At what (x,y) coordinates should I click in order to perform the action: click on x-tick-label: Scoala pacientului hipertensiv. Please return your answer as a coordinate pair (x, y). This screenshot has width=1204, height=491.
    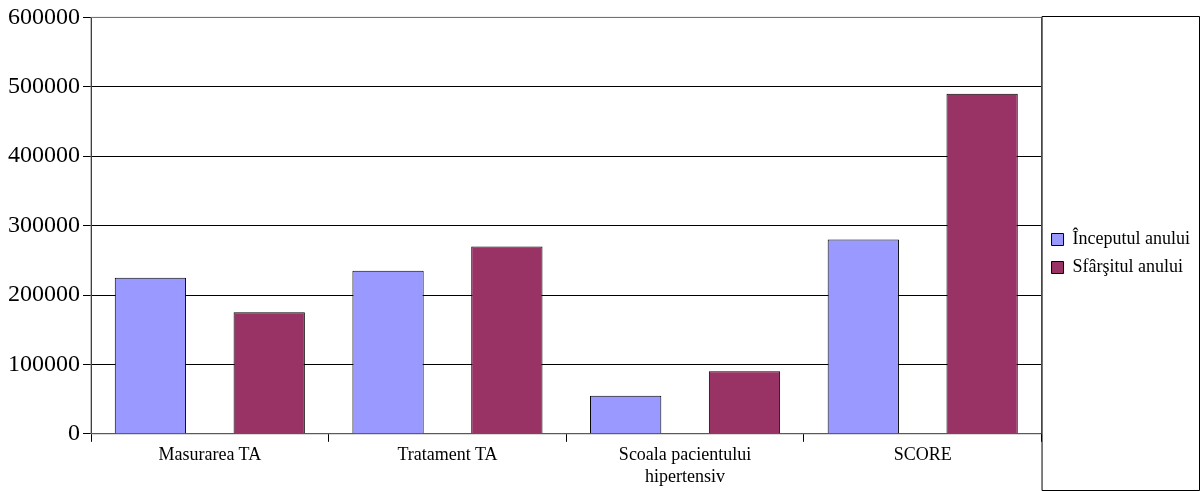
    Looking at the image, I should click on (685, 465).